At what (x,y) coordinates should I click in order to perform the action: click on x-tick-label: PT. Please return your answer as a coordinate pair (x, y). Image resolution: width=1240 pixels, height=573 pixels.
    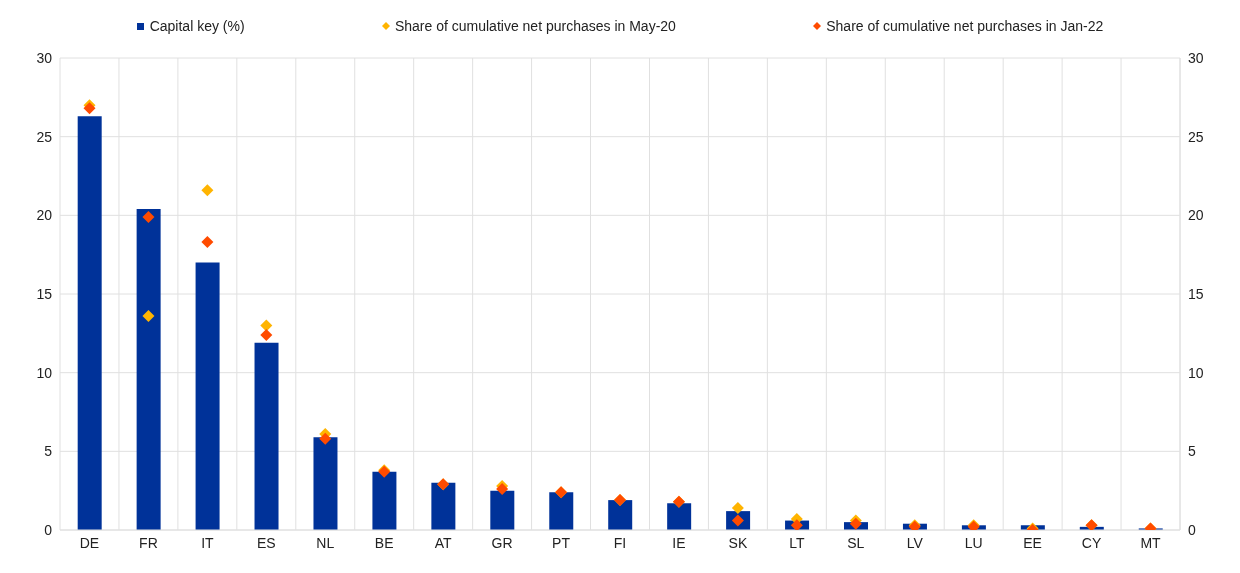
    Looking at the image, I should click on (561, 542).